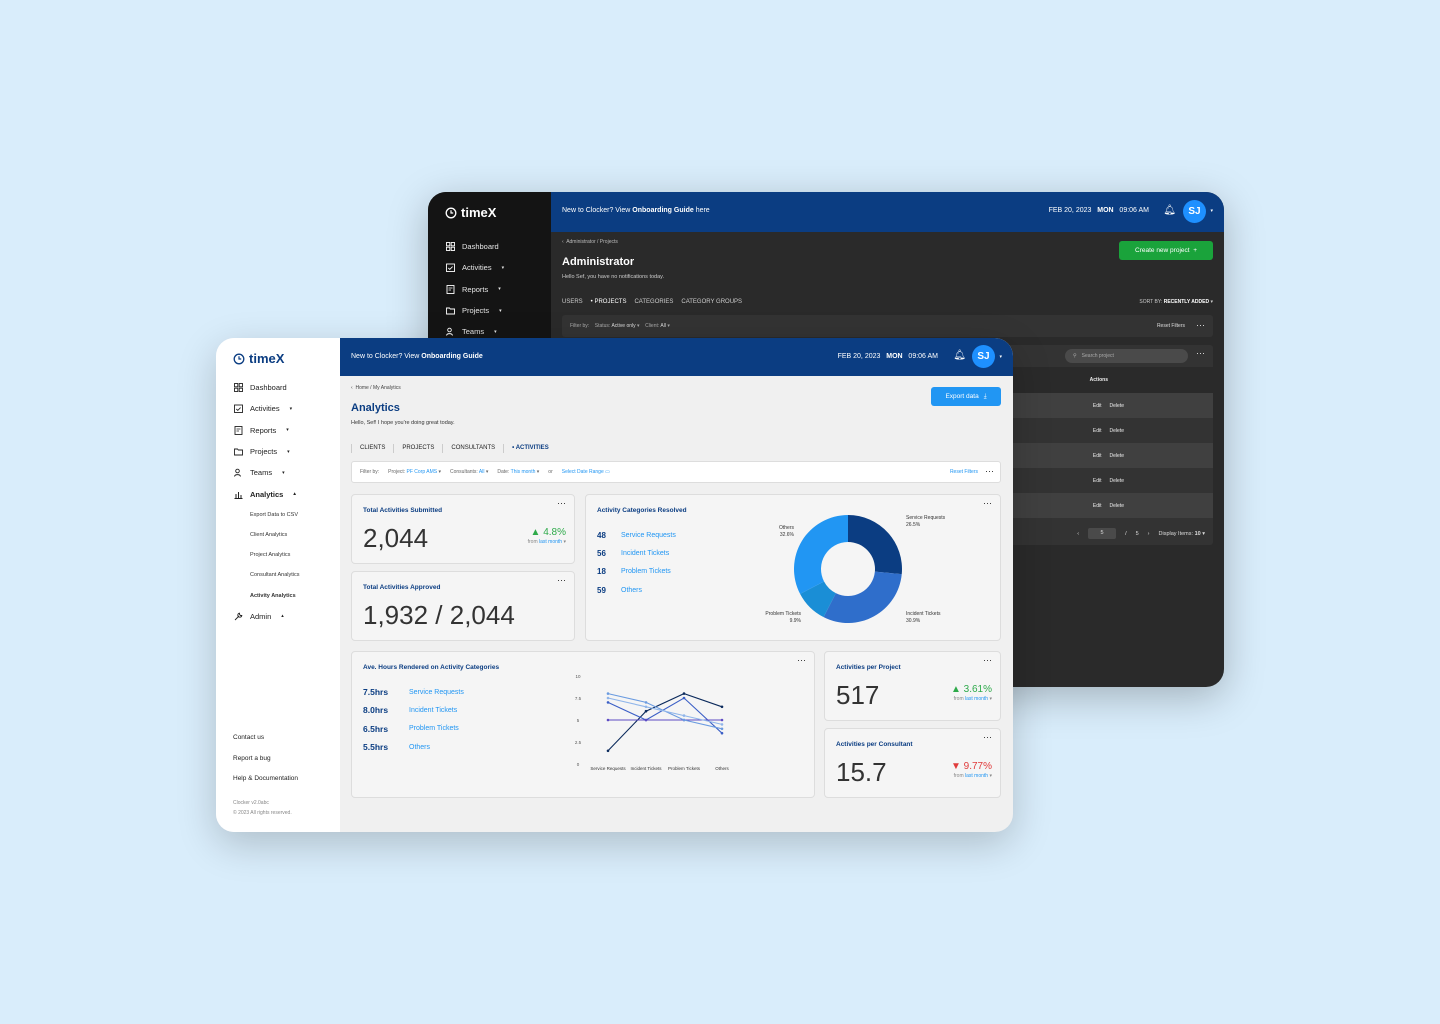 The image size is (1440, 1024). I want to click on sort-dropdown: SORT BY: RECENTLY ADDED ▾, so click(1176, 302).